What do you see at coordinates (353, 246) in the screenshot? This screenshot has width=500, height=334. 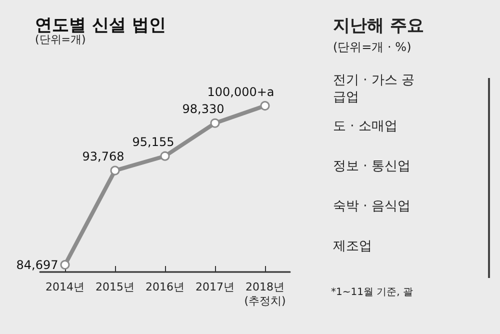 I see `text: 제조업` at bounding box center [353, 246].